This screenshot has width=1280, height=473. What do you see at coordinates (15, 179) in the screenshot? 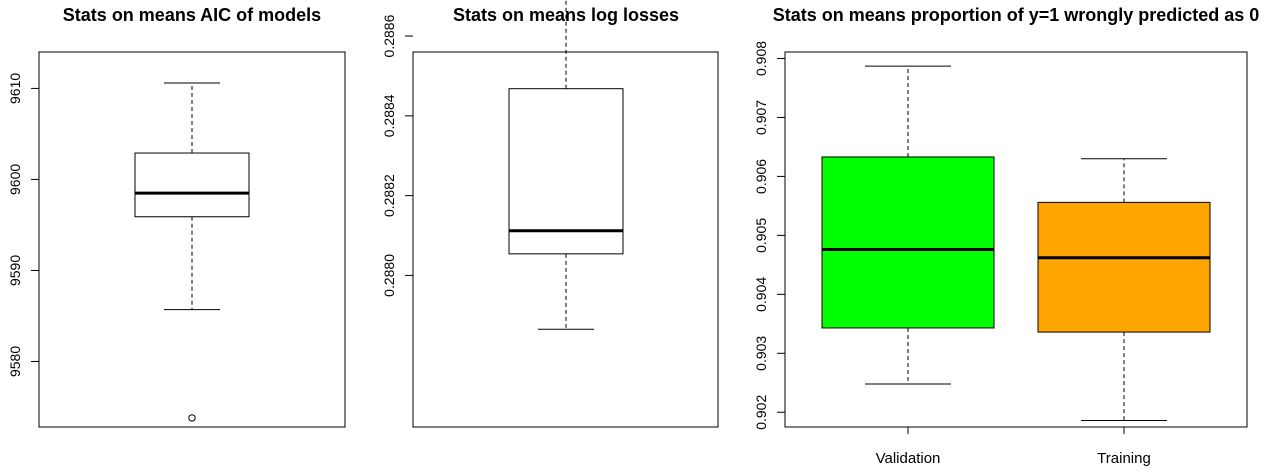
I see `y-tick-label: 9600` at bounding box center [15, 179].